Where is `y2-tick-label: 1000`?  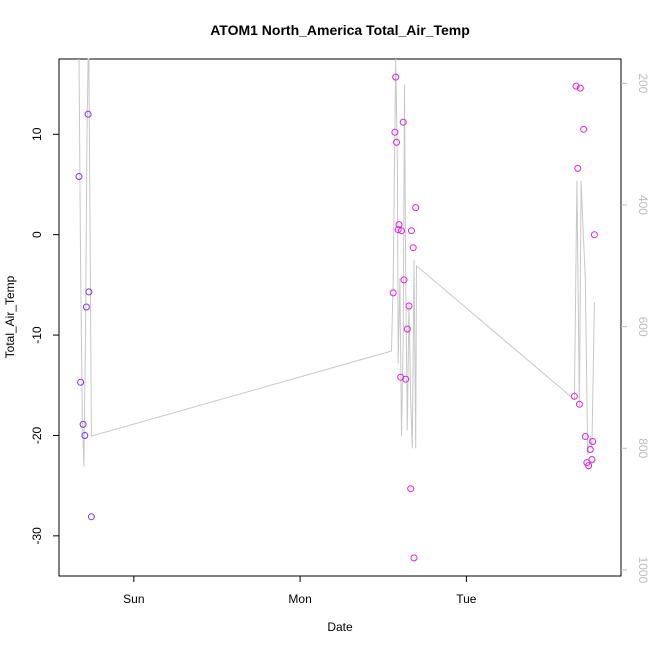
y2-tick-label: 1000 is located at coordinates (643, 570).